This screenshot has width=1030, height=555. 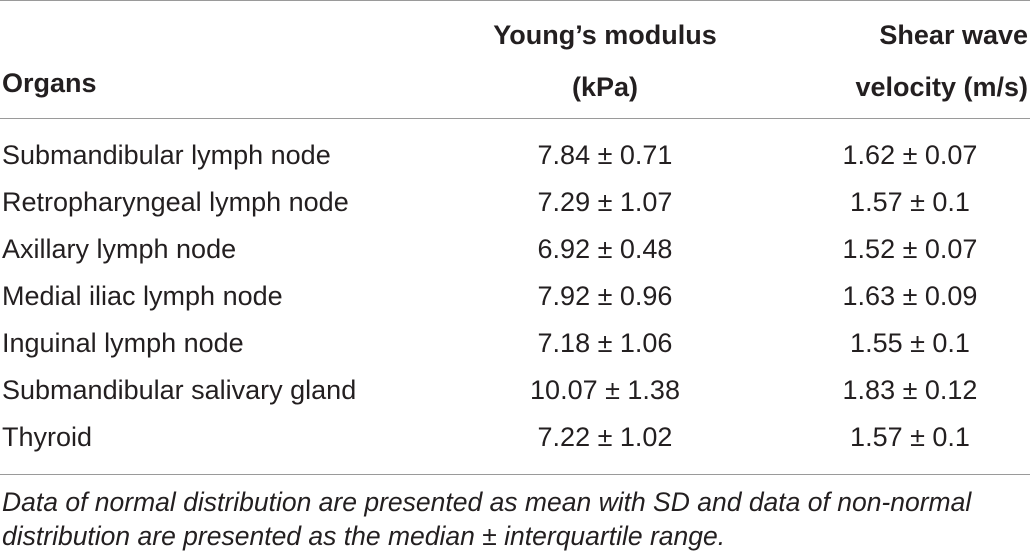 I want to click on youngs-modulus-cell: 10.07 ± 1.38, so click(x=605, y=390).